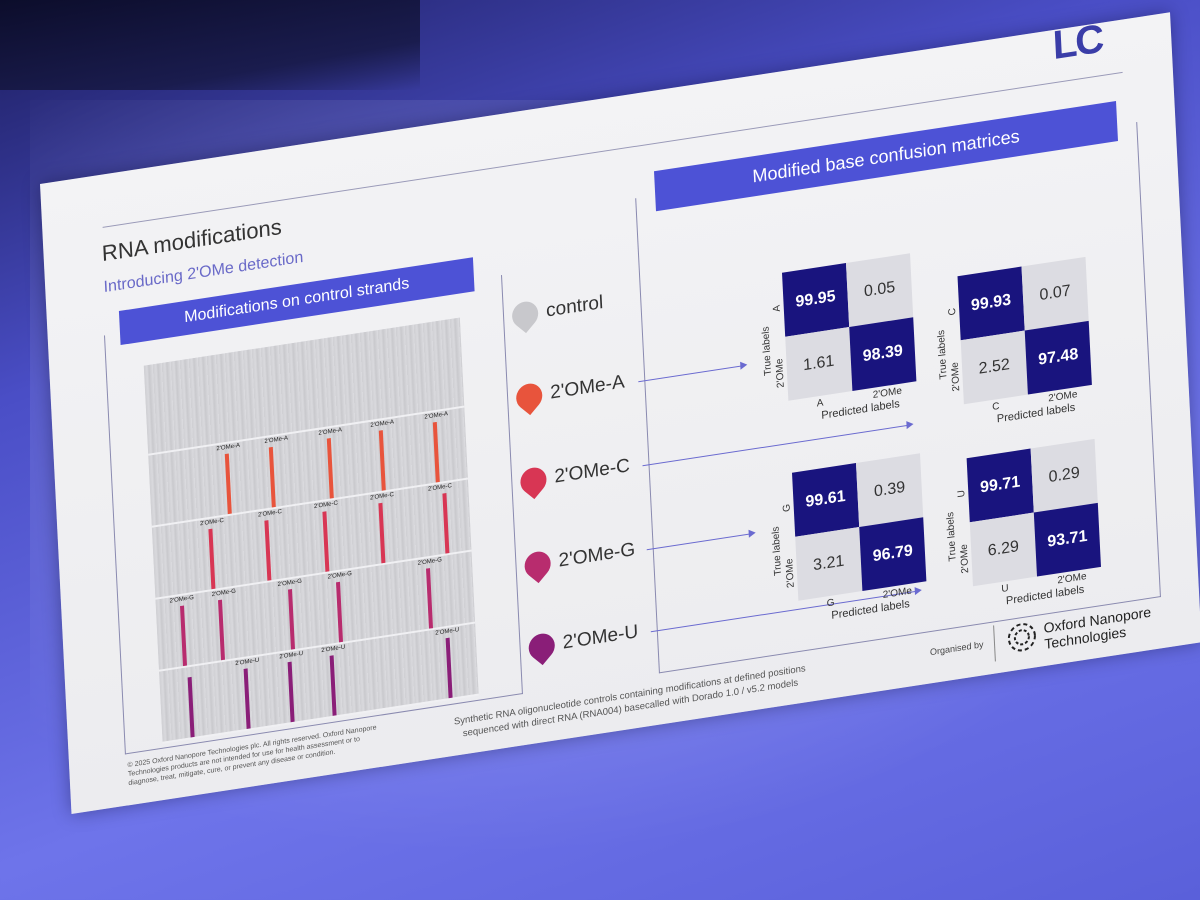  I want to click on matrix-cell: 0.29, so click(1064, 475).